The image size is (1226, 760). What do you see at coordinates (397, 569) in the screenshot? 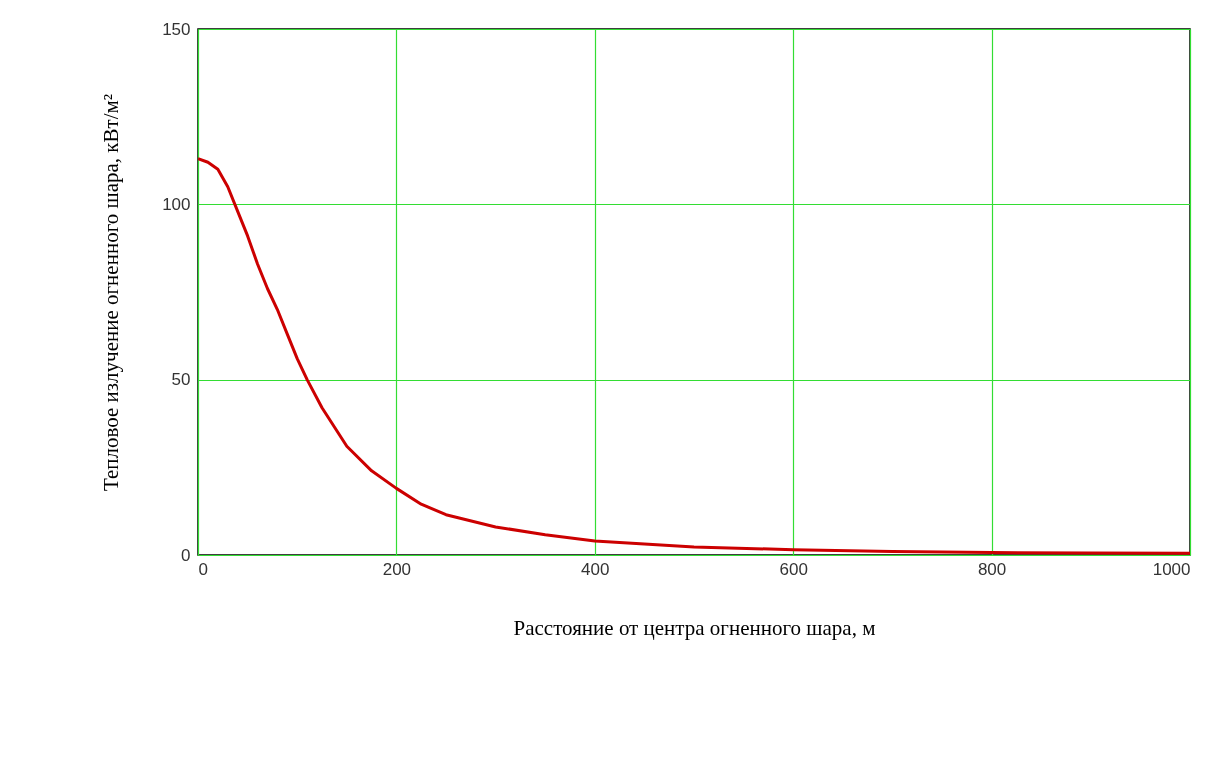
I see `x-tick-label: 200` at bounding box center [397, 569].